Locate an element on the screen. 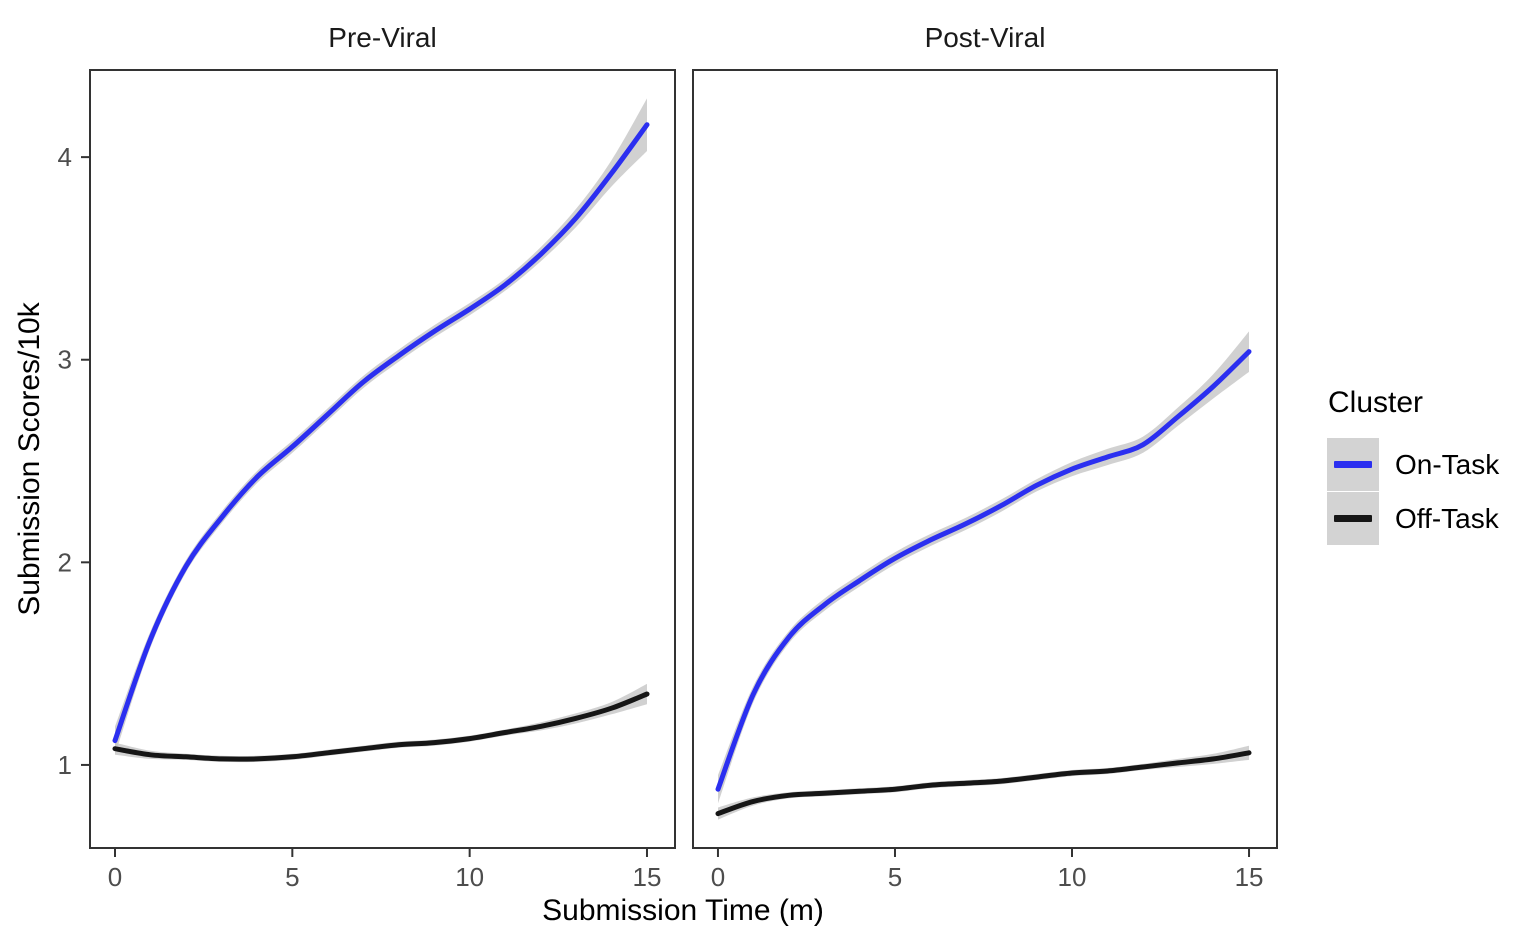 This screenshot has width=1540, height=951. legend: Cluster On-Task Off-Task is located at coordinates (1413, 466).